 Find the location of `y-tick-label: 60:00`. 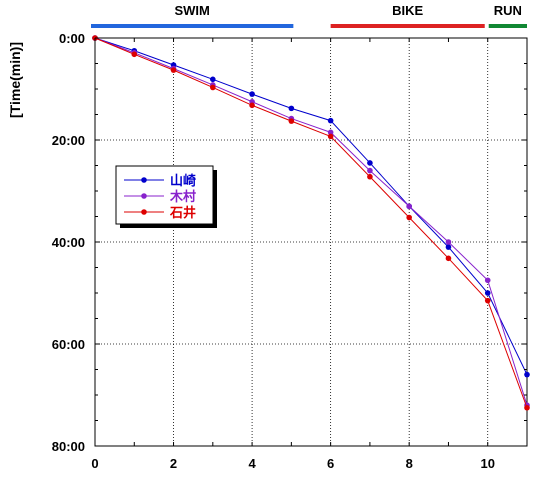

y-tick-label: 60:00 is located at coordinates (68, 344).